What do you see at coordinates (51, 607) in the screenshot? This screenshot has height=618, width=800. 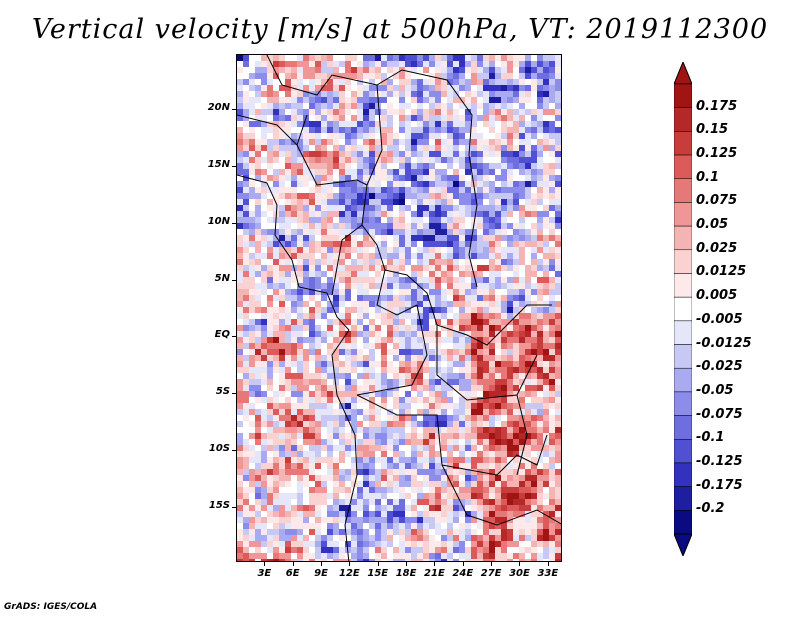 I see `software-credit: GrADS: IGES/COLA` at bounding box center [51, 607].